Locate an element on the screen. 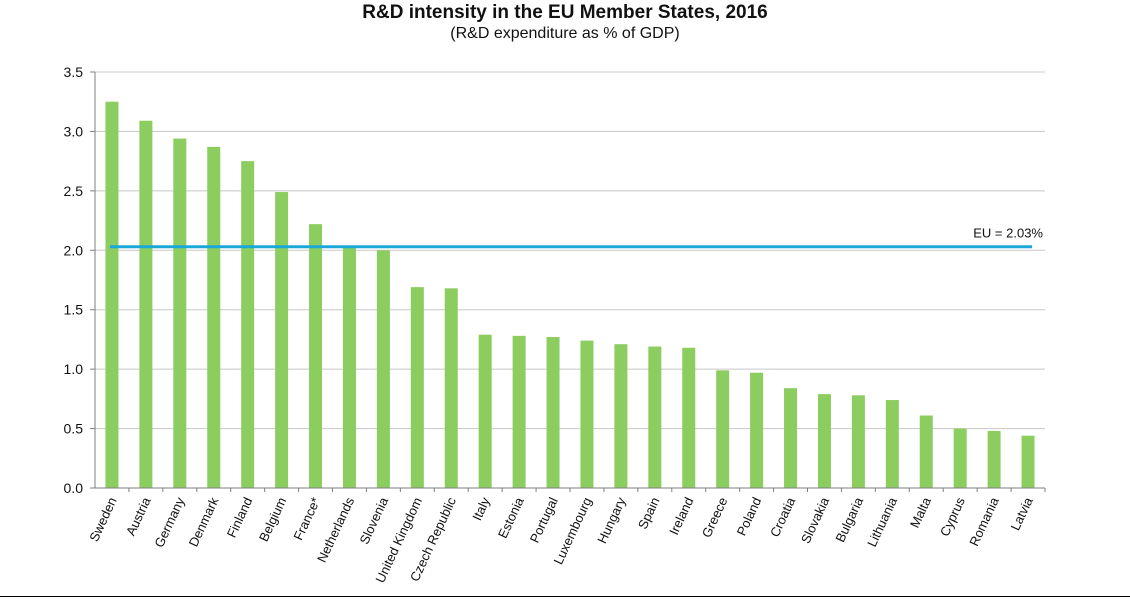  x-tick-label: Ireland is located at coordinates (681, 516).